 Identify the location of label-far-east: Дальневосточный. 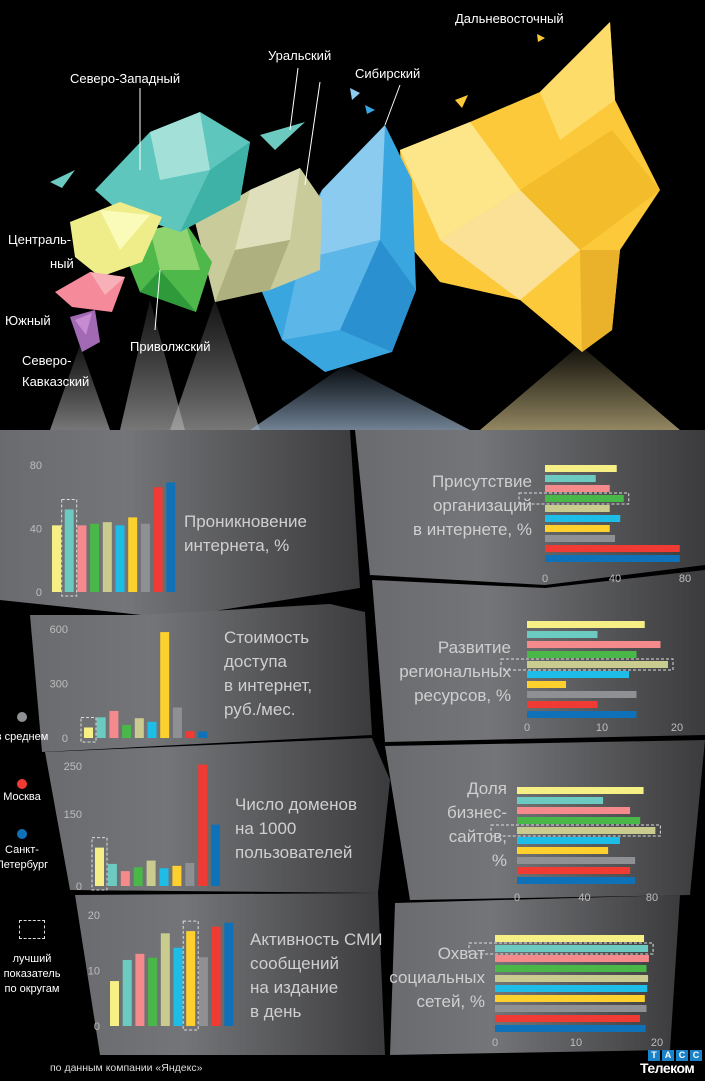
(509, 18).